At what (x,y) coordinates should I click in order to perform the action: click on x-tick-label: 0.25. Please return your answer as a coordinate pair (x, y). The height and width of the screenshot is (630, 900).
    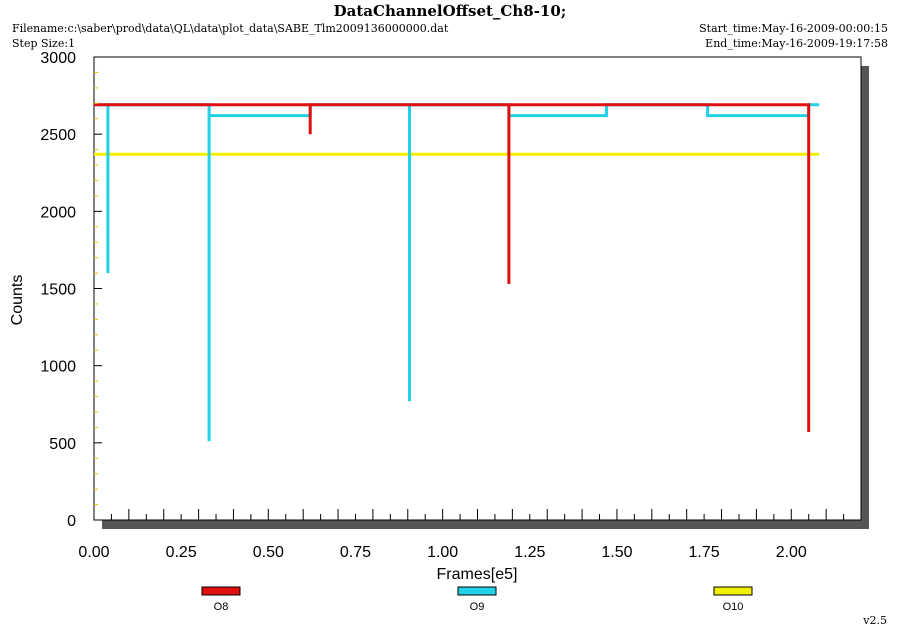
    Looking at the image, I should click on (181, 552).